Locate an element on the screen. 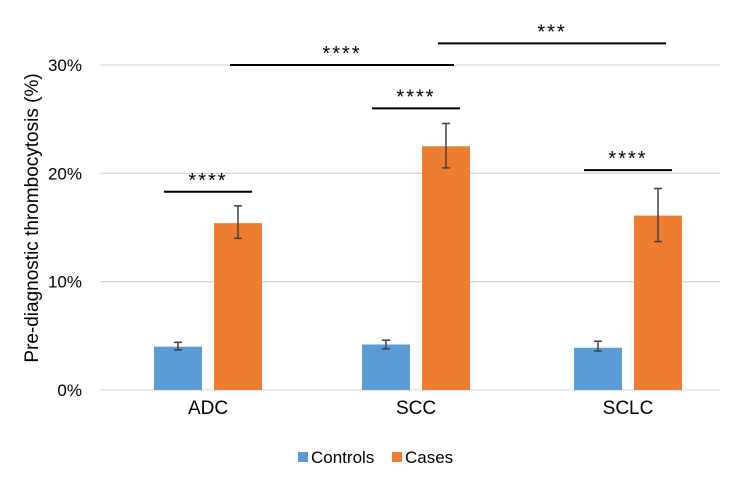 Image resolution: width=750 pixels, height=478 pixels. bar-cases-sclc is located at coordinates (658, 302).